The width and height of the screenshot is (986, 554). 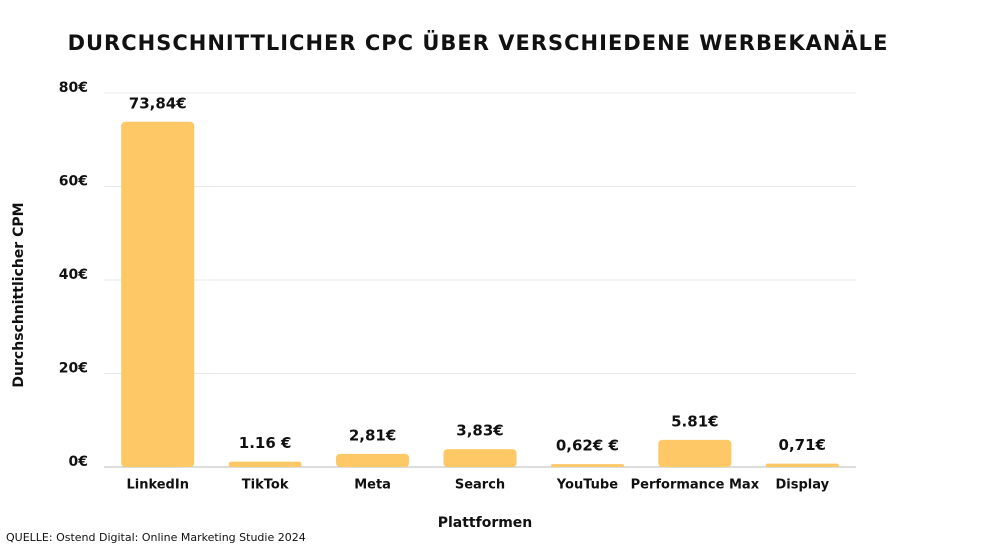 What do you see at coordinates (802, 485) in the screenshot?
I see `x-tick-label: Display` at bounding box center [802, 485].